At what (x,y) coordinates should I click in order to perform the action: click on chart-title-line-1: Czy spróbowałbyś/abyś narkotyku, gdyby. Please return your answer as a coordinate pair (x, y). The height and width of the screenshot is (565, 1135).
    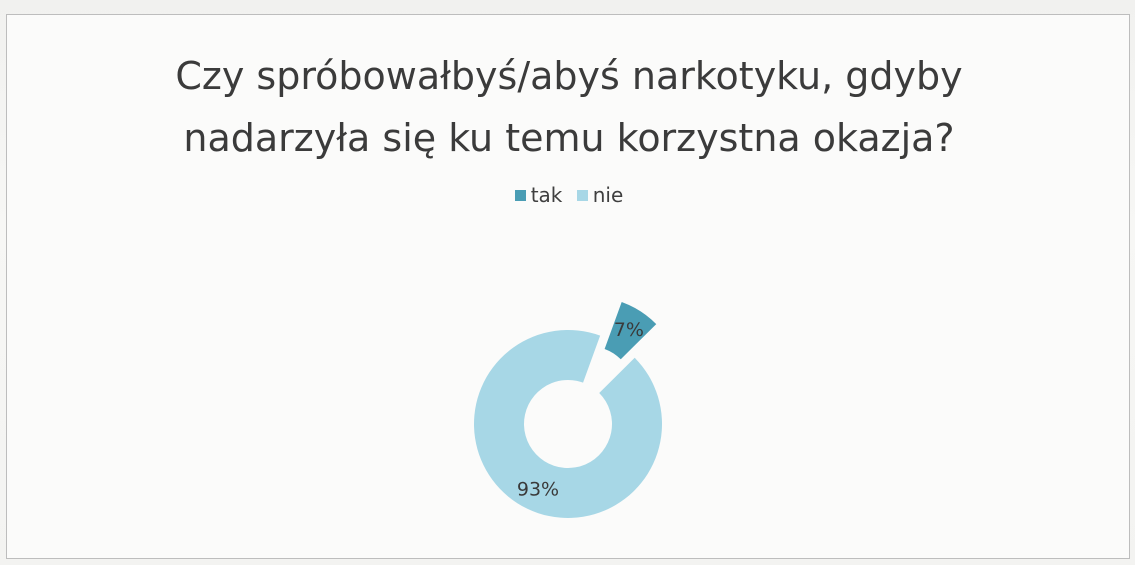
    Looking at the image, I should click on (569, 76).